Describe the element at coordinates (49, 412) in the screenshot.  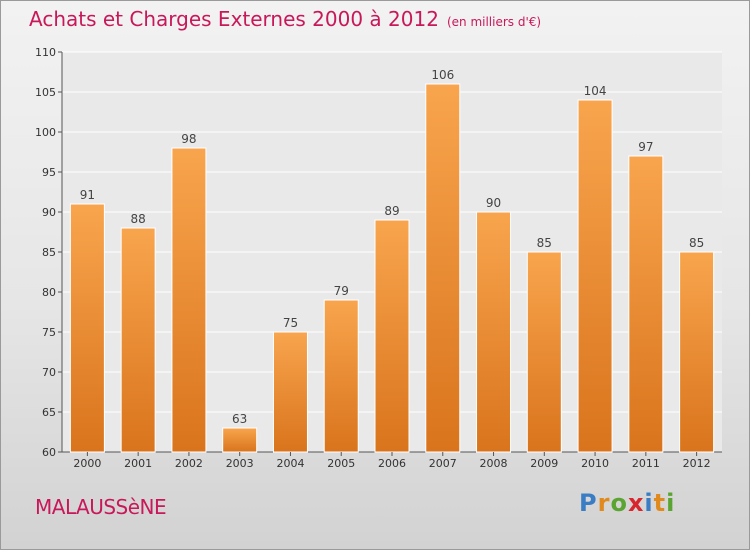
I see `y-tick-label: 65` at that location.